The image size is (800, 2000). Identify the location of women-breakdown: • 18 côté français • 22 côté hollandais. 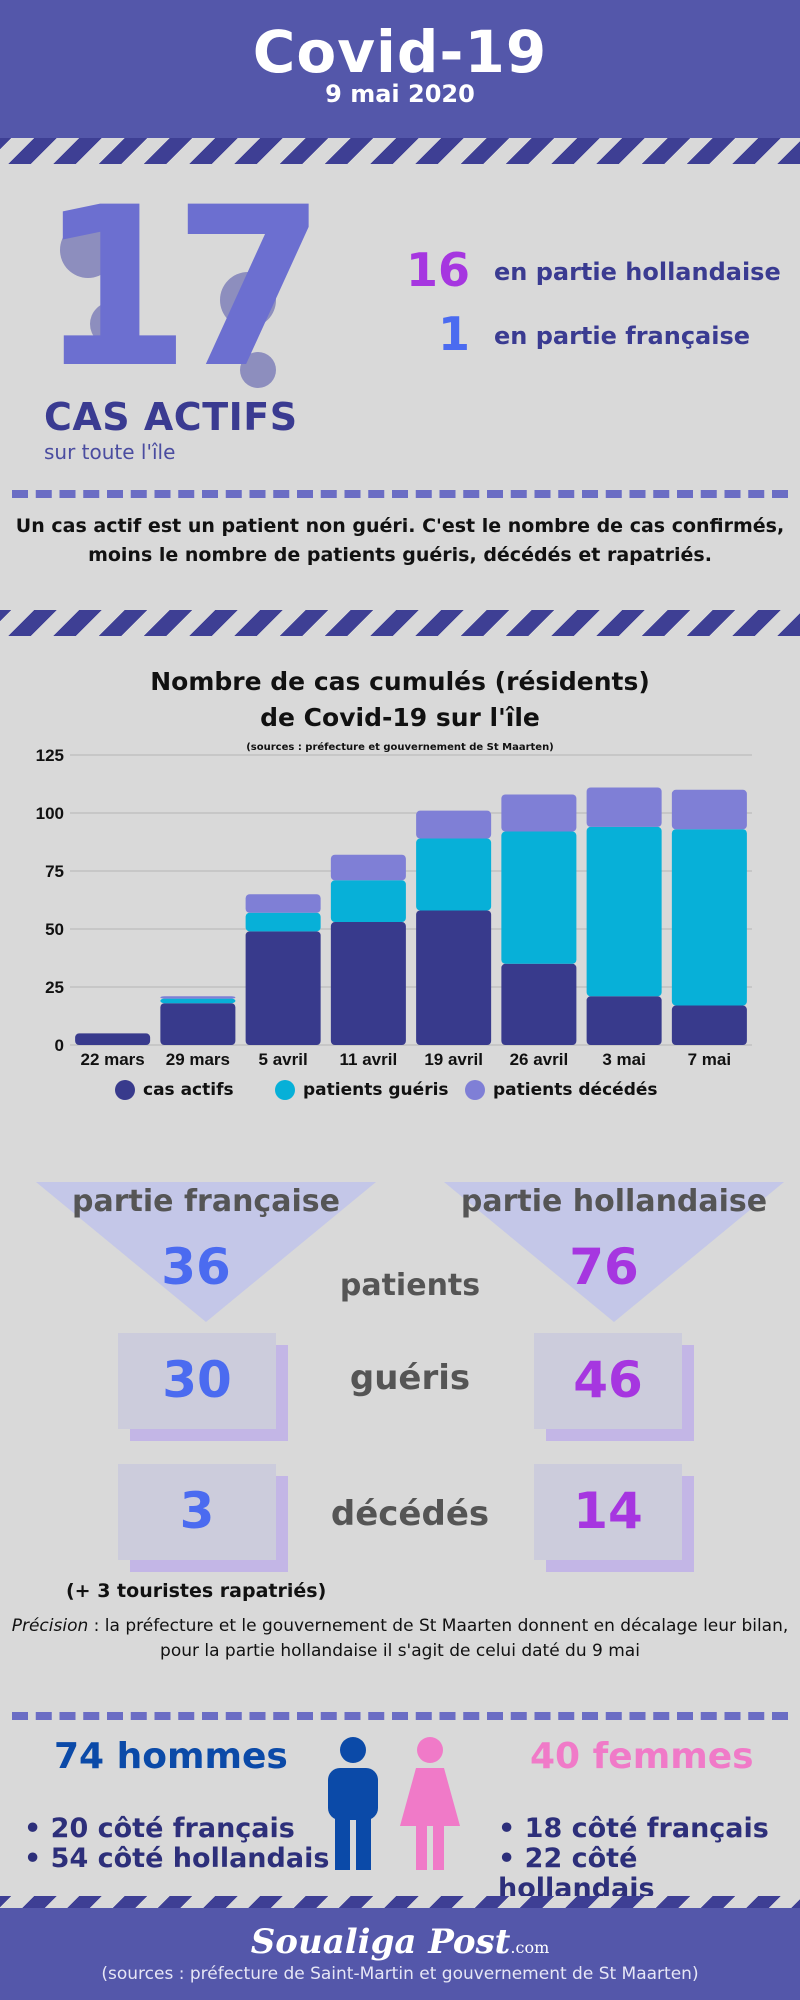
(649, 1859).